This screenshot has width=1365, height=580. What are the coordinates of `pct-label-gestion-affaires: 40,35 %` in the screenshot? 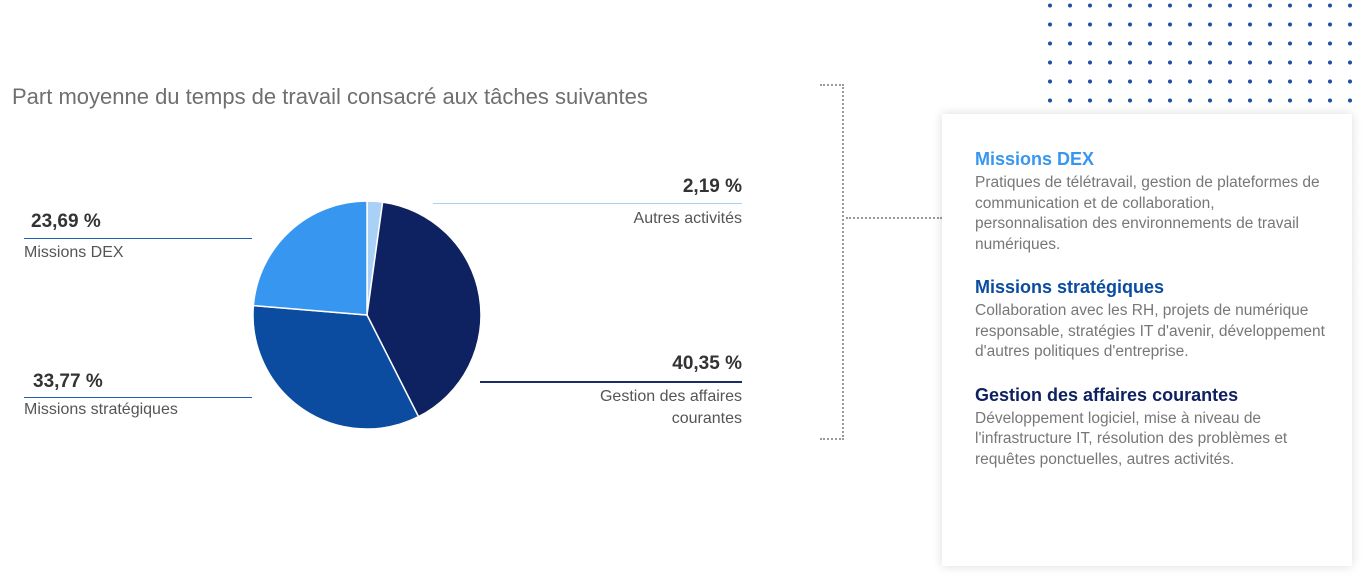 It's located at (707, 363).